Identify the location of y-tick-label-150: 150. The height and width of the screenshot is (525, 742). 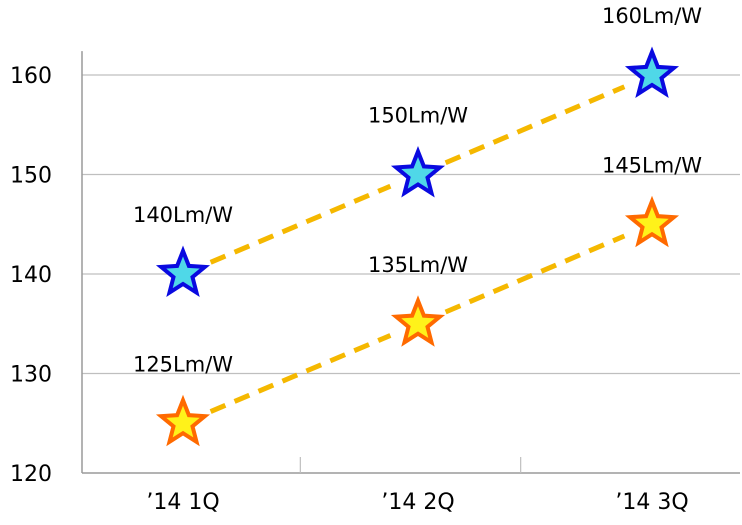
(31, 176).